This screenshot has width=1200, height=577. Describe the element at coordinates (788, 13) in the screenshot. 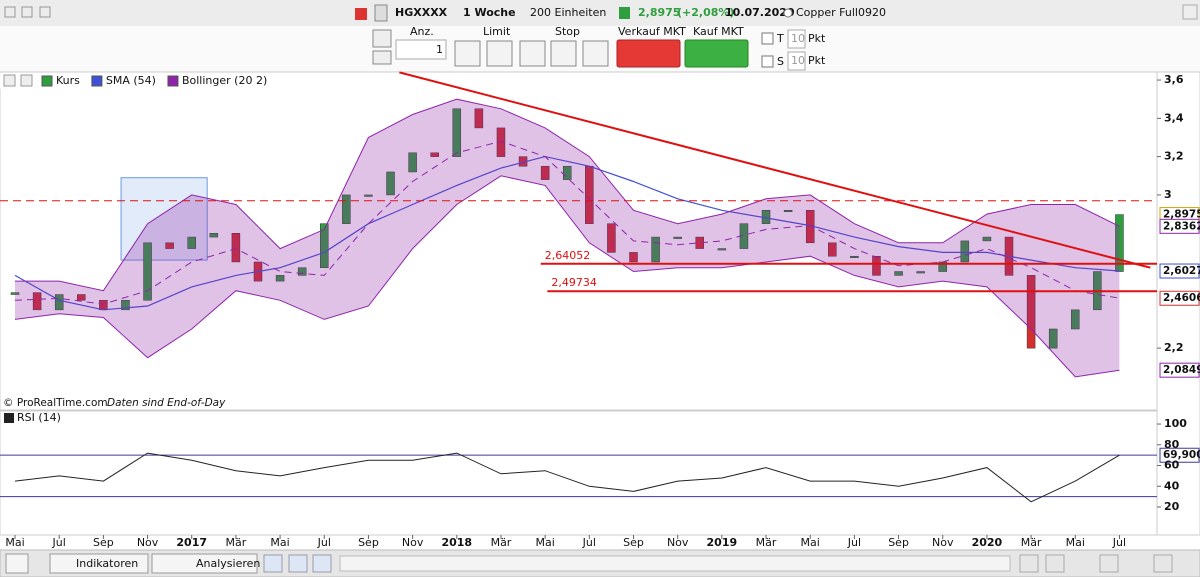

I see `radio` at that location.